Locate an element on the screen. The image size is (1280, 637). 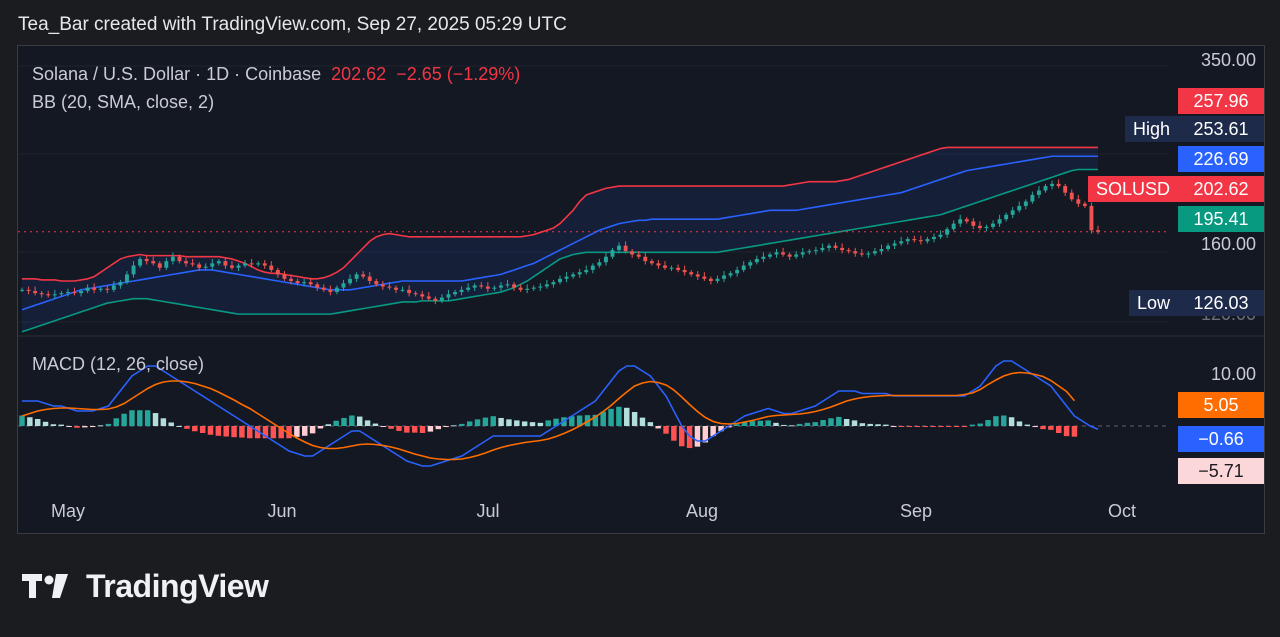
footer-logo: TradingView is located at coordinates (145, 586).